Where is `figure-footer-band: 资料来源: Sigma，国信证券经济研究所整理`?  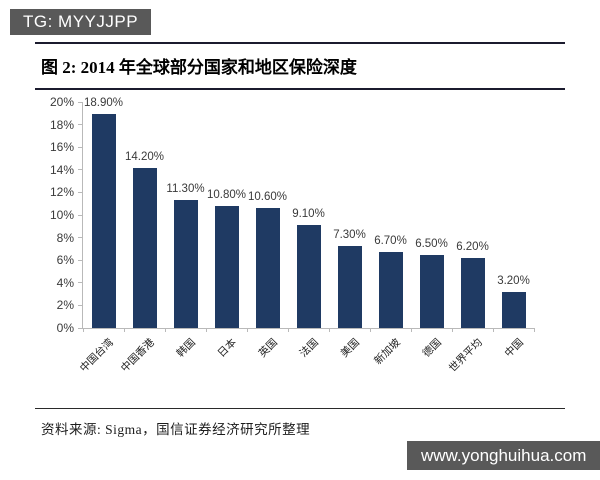
figure-footer-band: 资料来源: Sigma，国信证券经济研究所整理 is located at coordinates (300, 423).